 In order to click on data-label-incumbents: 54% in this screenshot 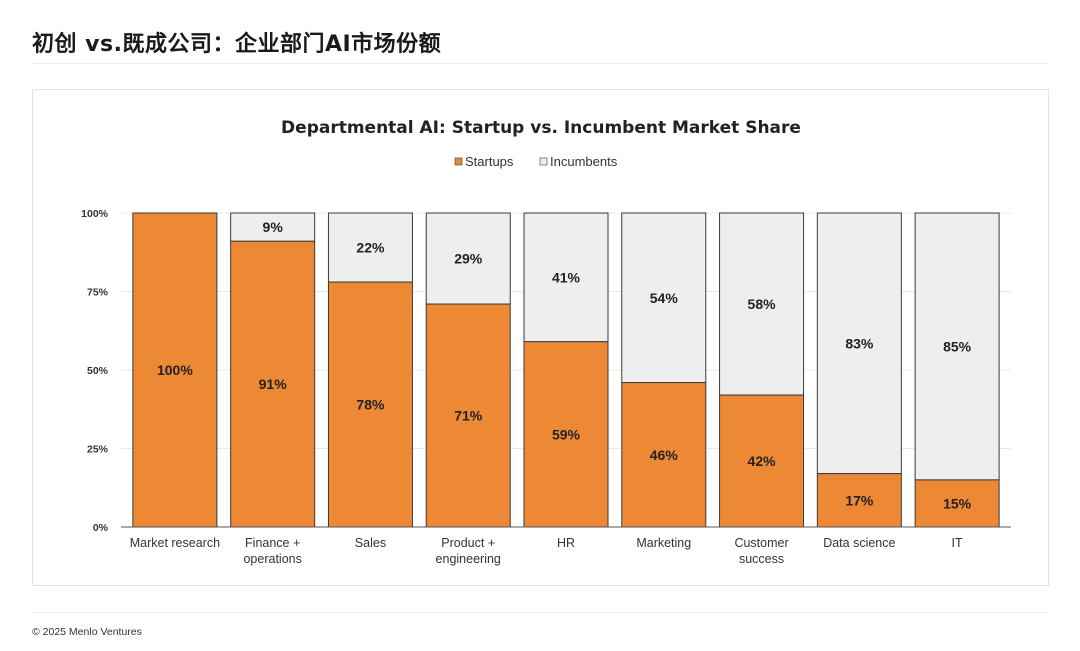, I will do `click(664, 298)`.